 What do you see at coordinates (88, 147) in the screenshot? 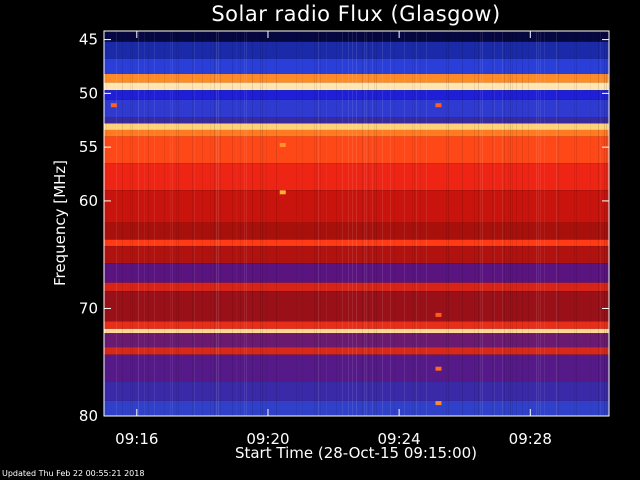
I see `y-tick-label-2: 55` at bounding box center [88, 147].